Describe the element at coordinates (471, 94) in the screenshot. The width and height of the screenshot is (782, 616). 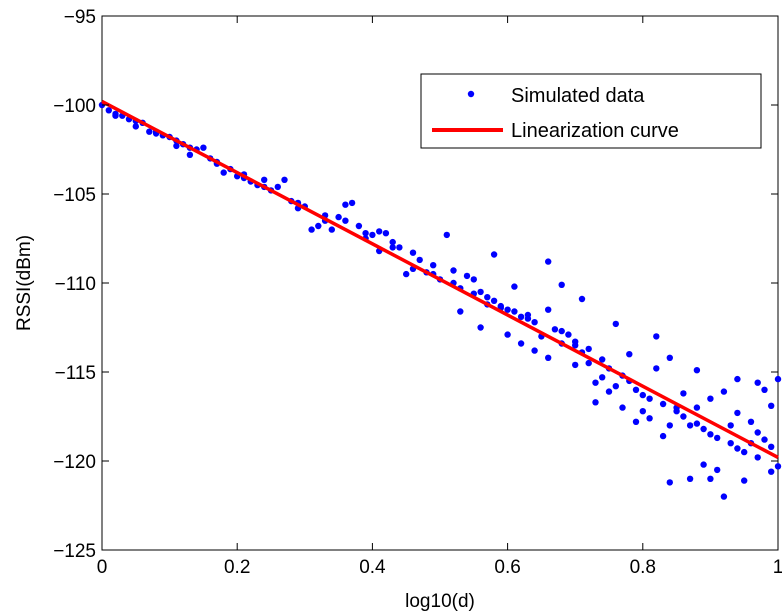
I see `legend-marker-simulated-data` at that location.